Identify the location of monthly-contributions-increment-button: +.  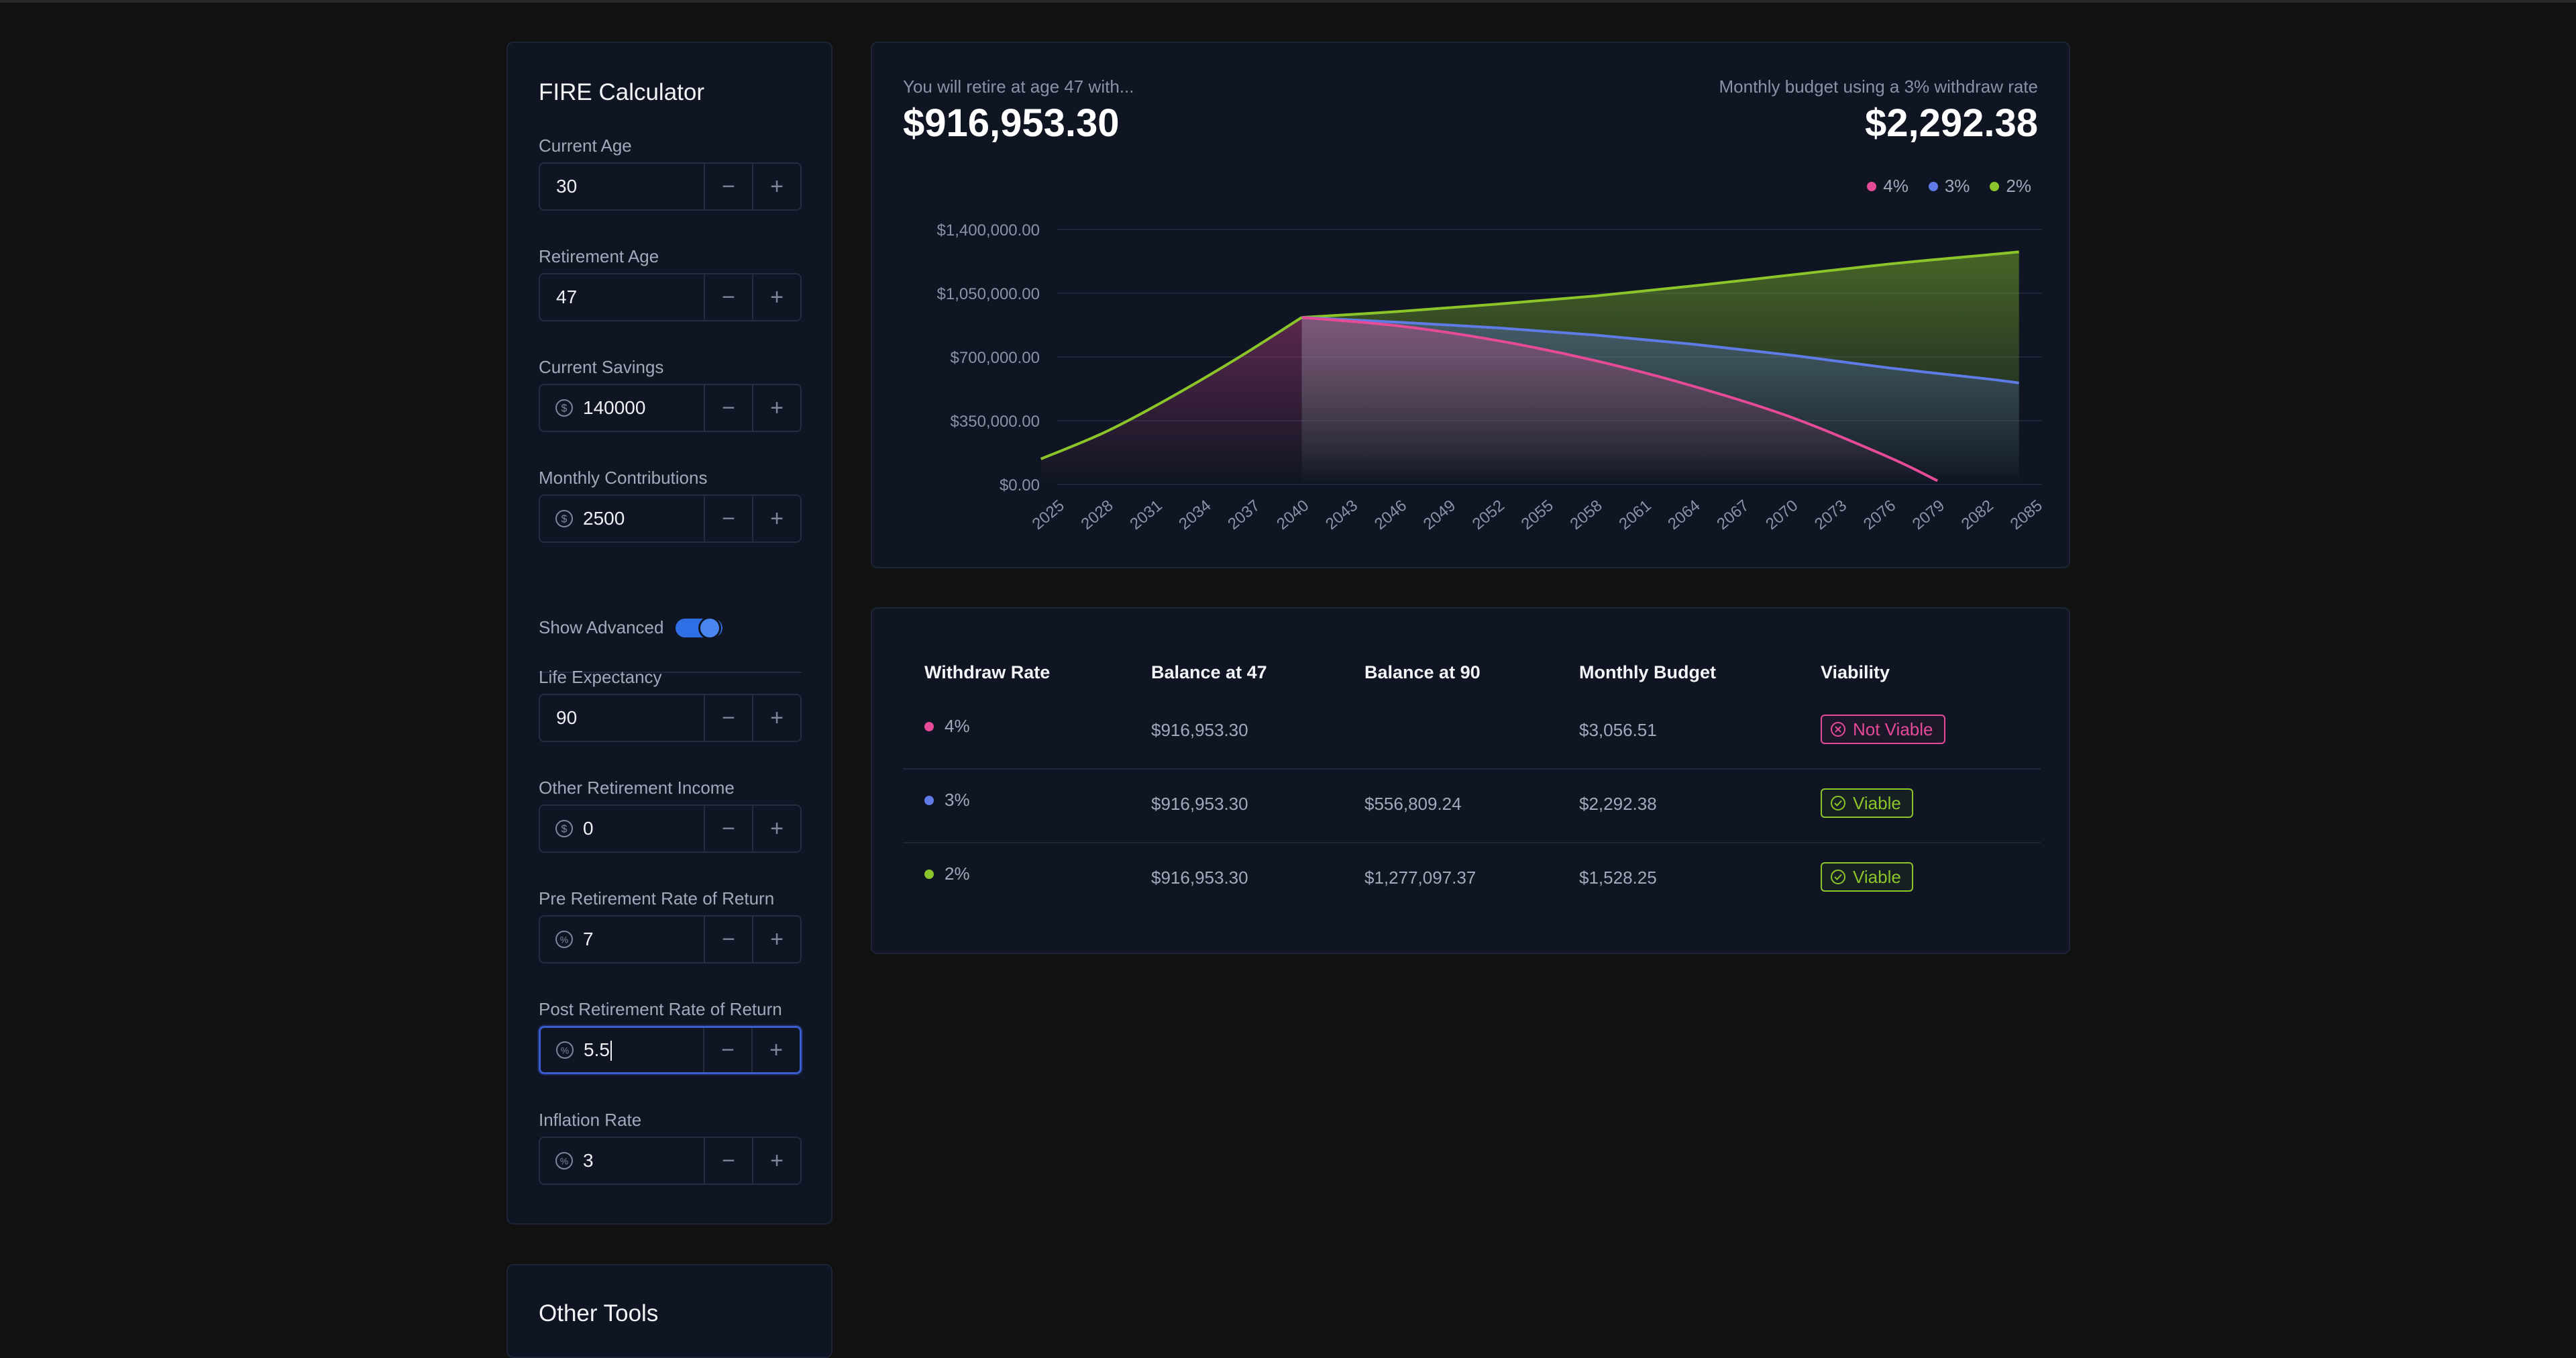
(776, 518).